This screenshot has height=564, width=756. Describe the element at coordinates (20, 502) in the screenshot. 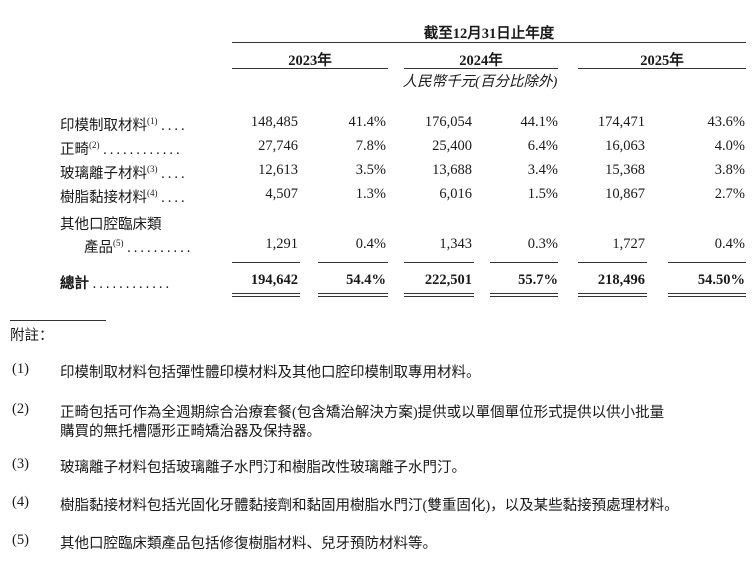

I see `note-number: (4)` at that location.